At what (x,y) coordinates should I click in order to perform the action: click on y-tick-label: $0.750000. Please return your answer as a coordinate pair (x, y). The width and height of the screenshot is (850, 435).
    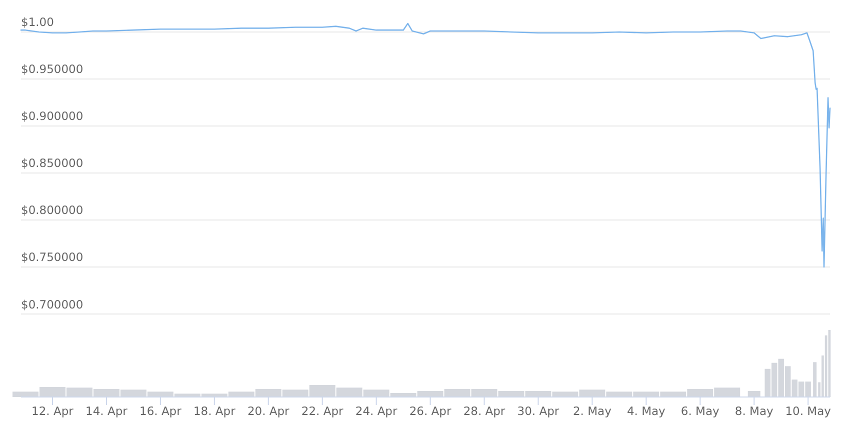
    Looking at the image, I should click on (52, 257).